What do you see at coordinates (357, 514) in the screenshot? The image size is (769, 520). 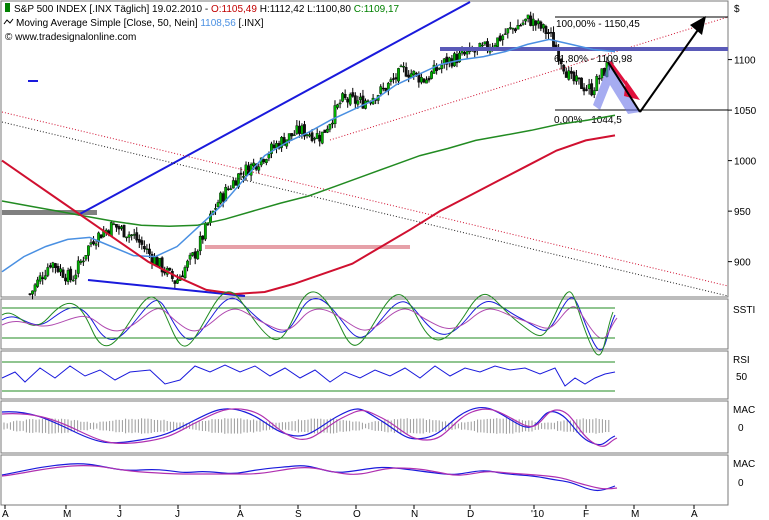 I see `x-tick-label: O` at bounding box center [357, 514].